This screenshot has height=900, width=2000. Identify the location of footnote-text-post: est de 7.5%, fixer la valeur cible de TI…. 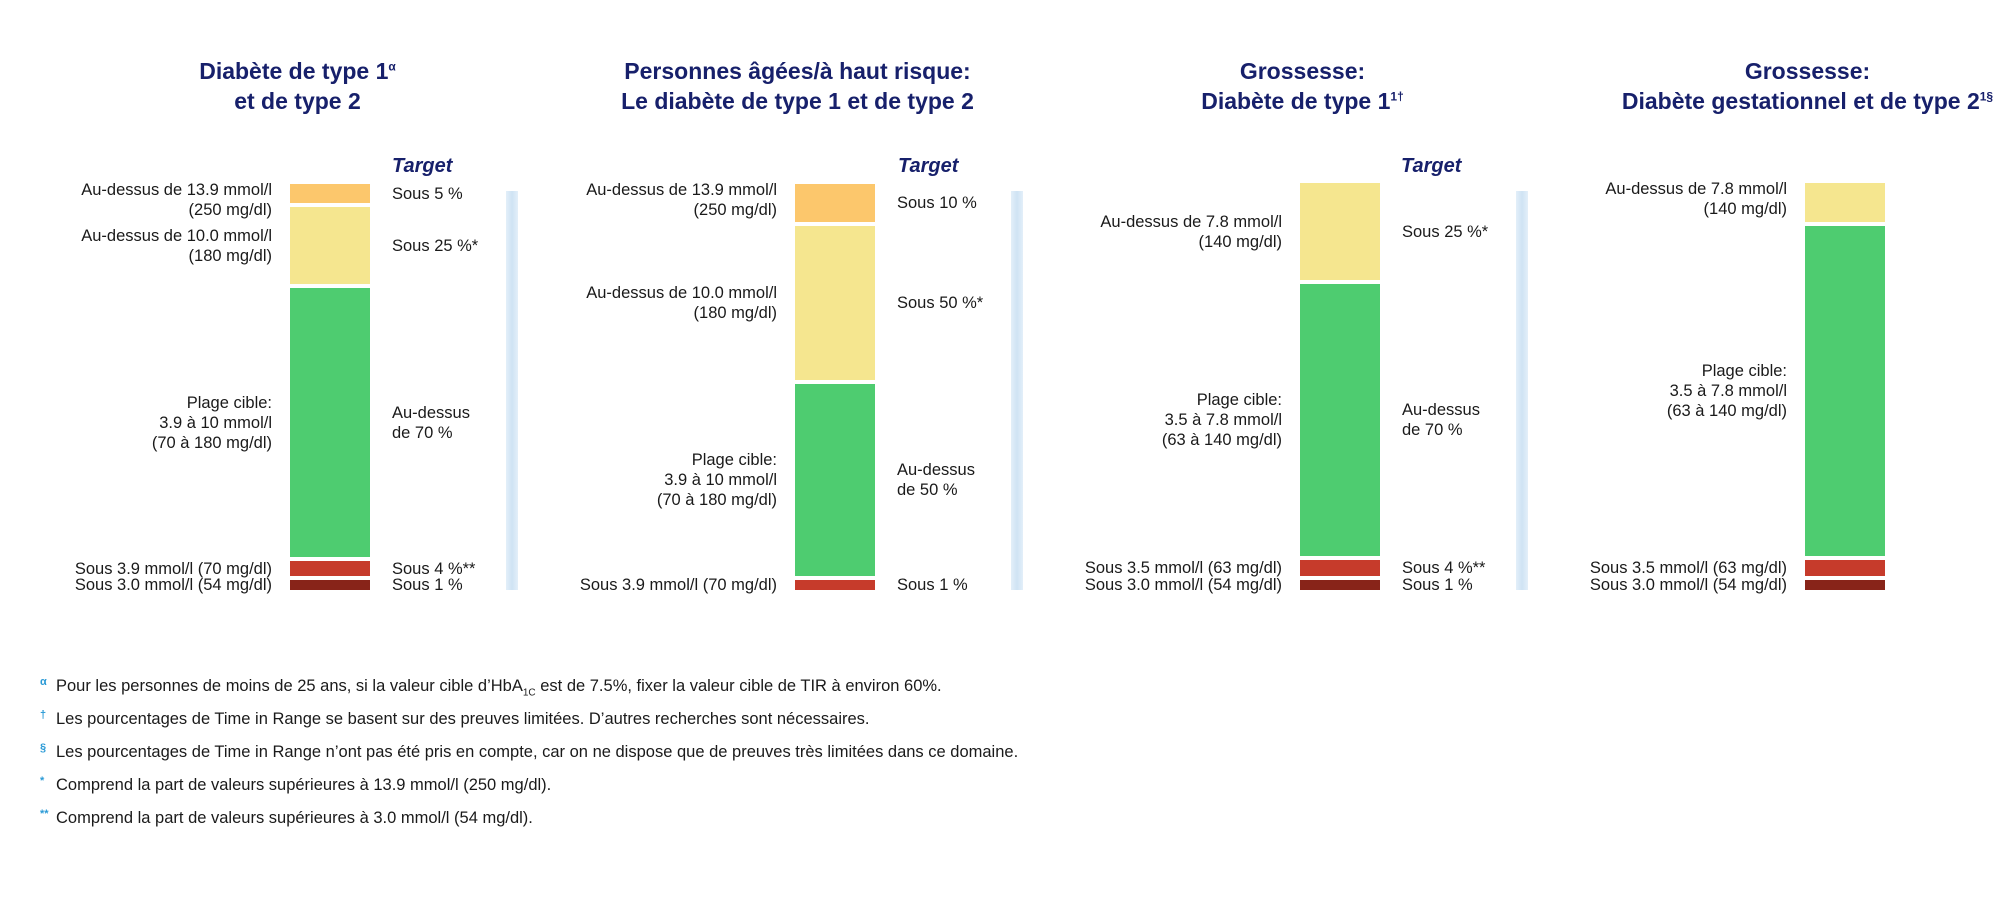
(738, 686).